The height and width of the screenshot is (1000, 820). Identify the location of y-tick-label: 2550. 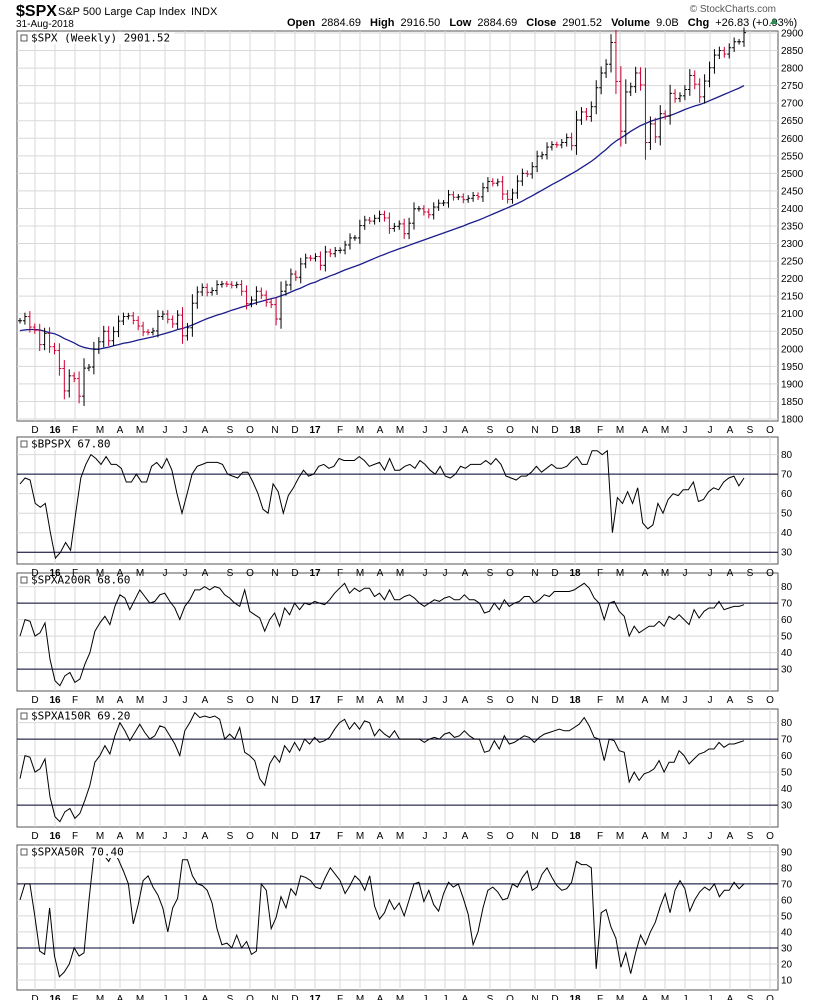
(792, 156).